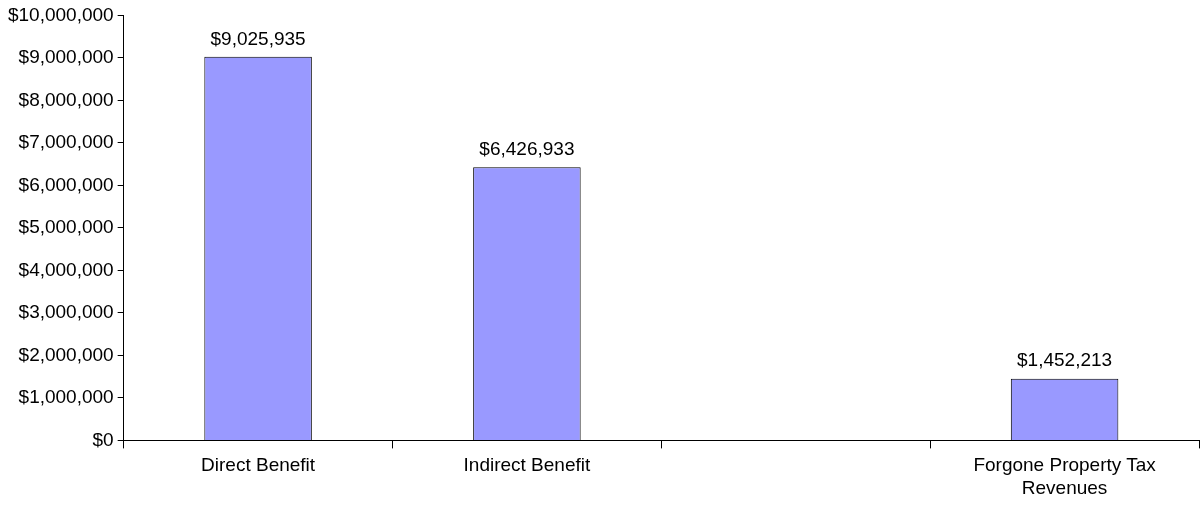 The height and width of the screenshot is (510, 1203). Describe the element at coordinates (66, 312) in the screenshot. I see `y-tick-label: $3,000,000` at that location.